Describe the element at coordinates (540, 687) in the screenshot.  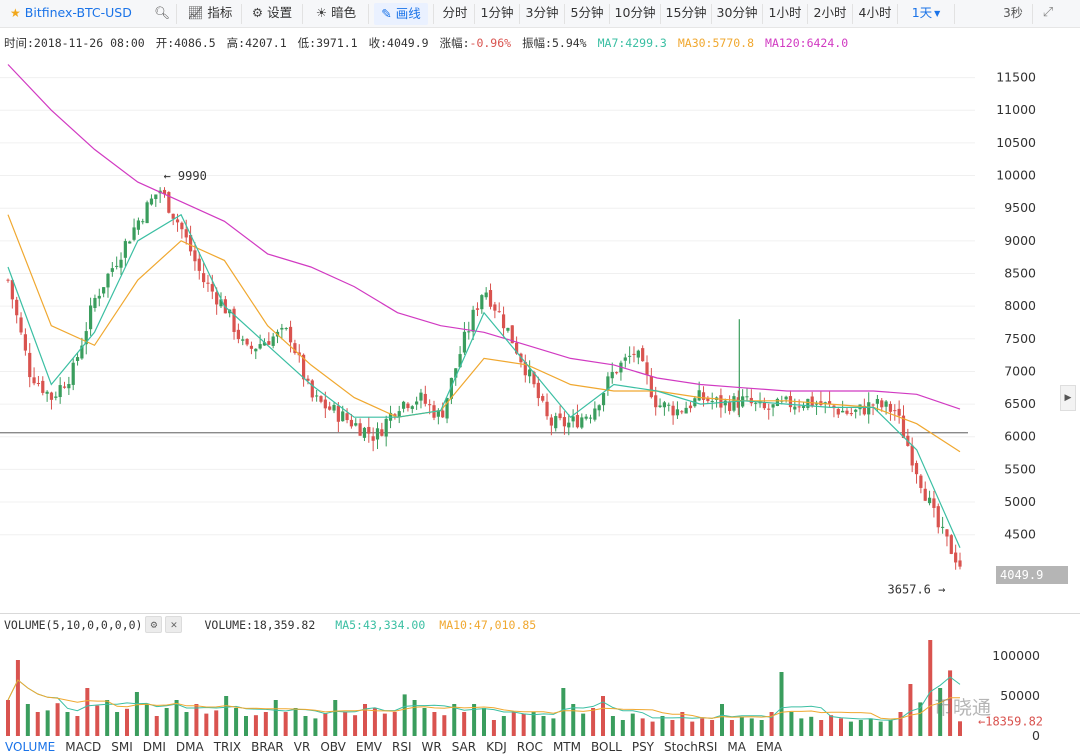
I see `volume-chart: 100000 50000 0←18359.82` at that location.